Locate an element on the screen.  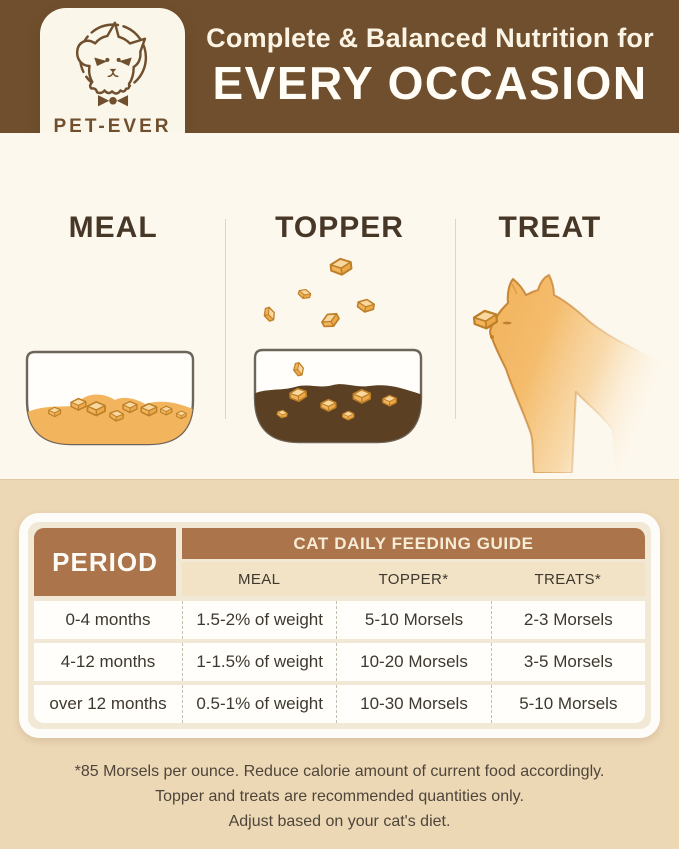
topper-heading: TOPPER is located at coordinates (339, 227).